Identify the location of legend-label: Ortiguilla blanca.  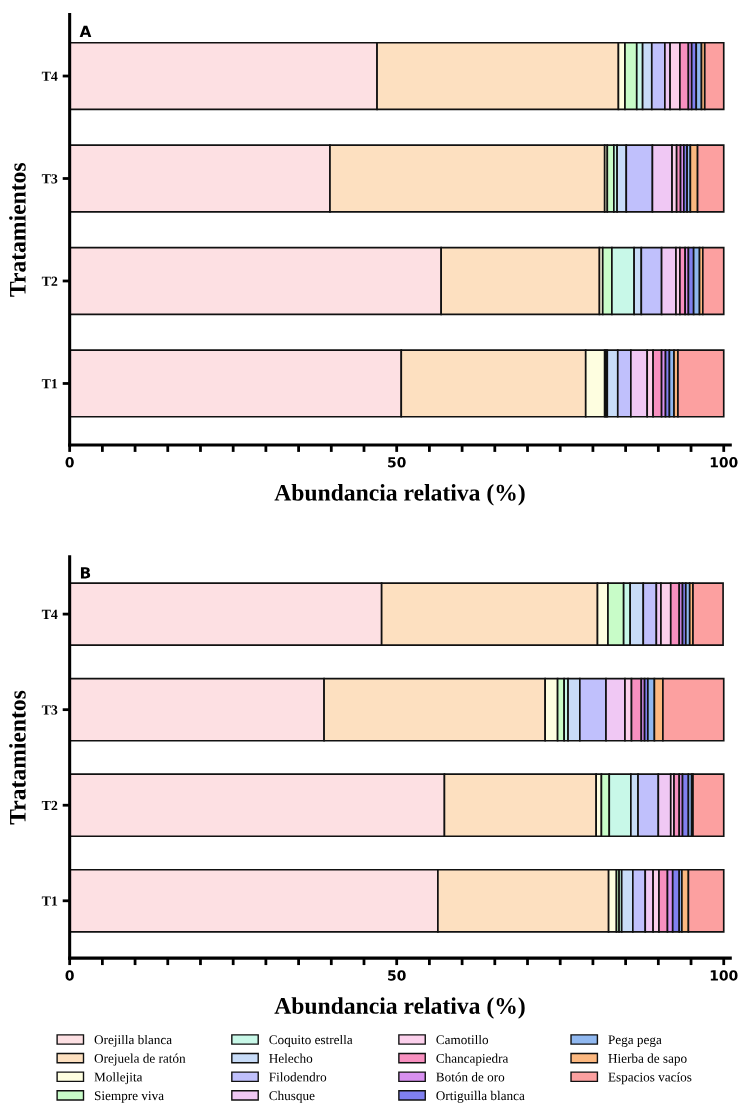
(480, 1096).